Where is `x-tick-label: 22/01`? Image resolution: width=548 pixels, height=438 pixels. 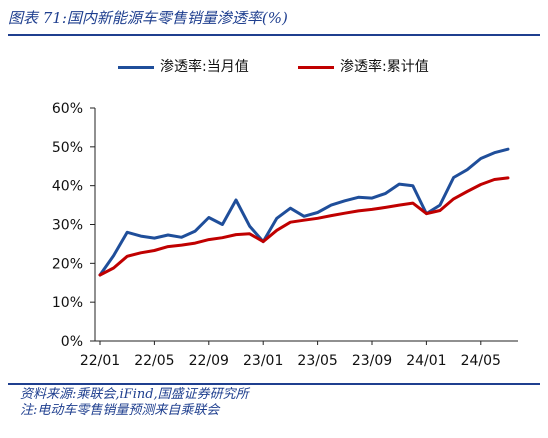
x-tick-label: 22/01 is located at coordinates (100, 361).